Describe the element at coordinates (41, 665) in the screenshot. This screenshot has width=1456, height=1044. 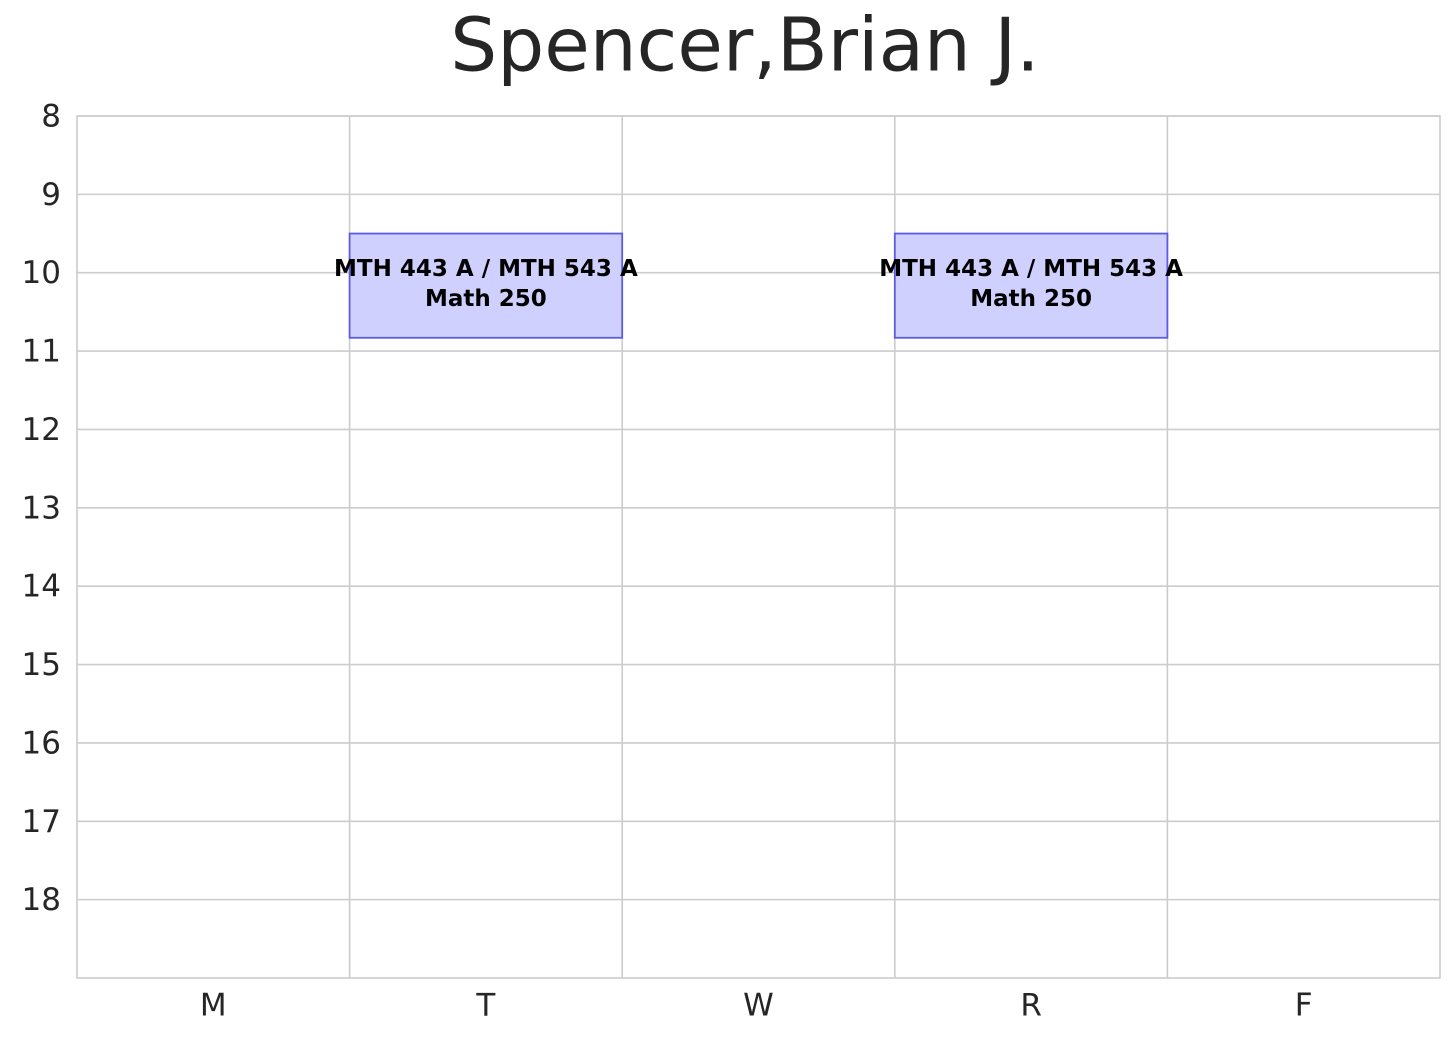
I see `y-tick-label: 15` at that location.